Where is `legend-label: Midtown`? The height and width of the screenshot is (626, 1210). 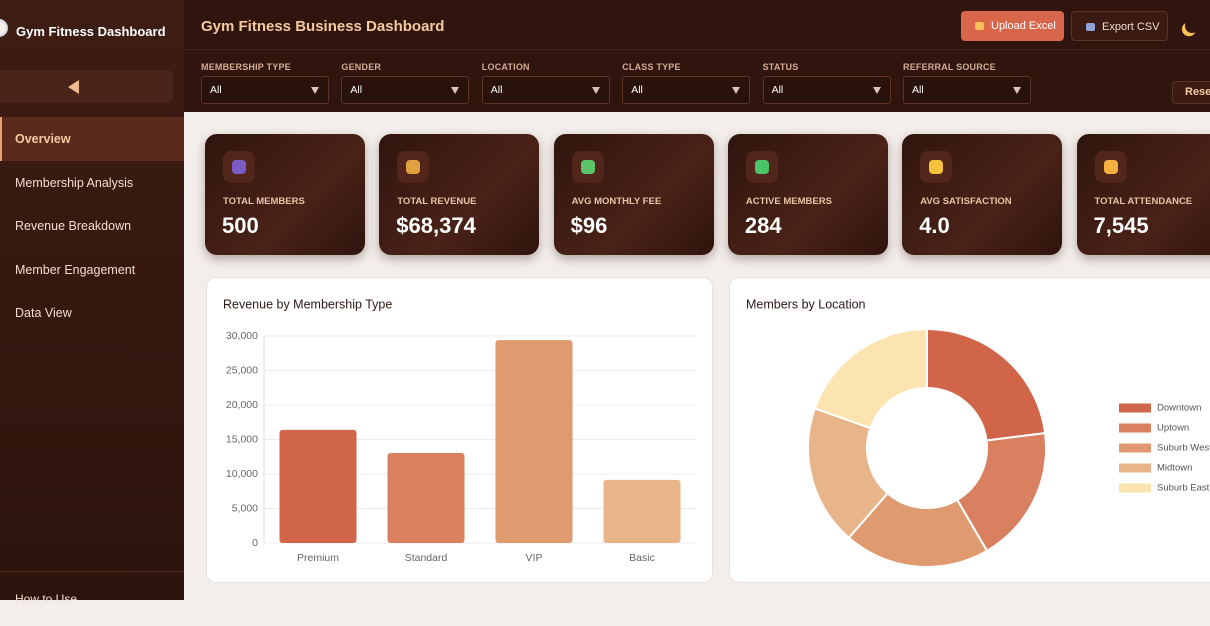 legend-label: Midtown is located at coordinates (1174, 468).